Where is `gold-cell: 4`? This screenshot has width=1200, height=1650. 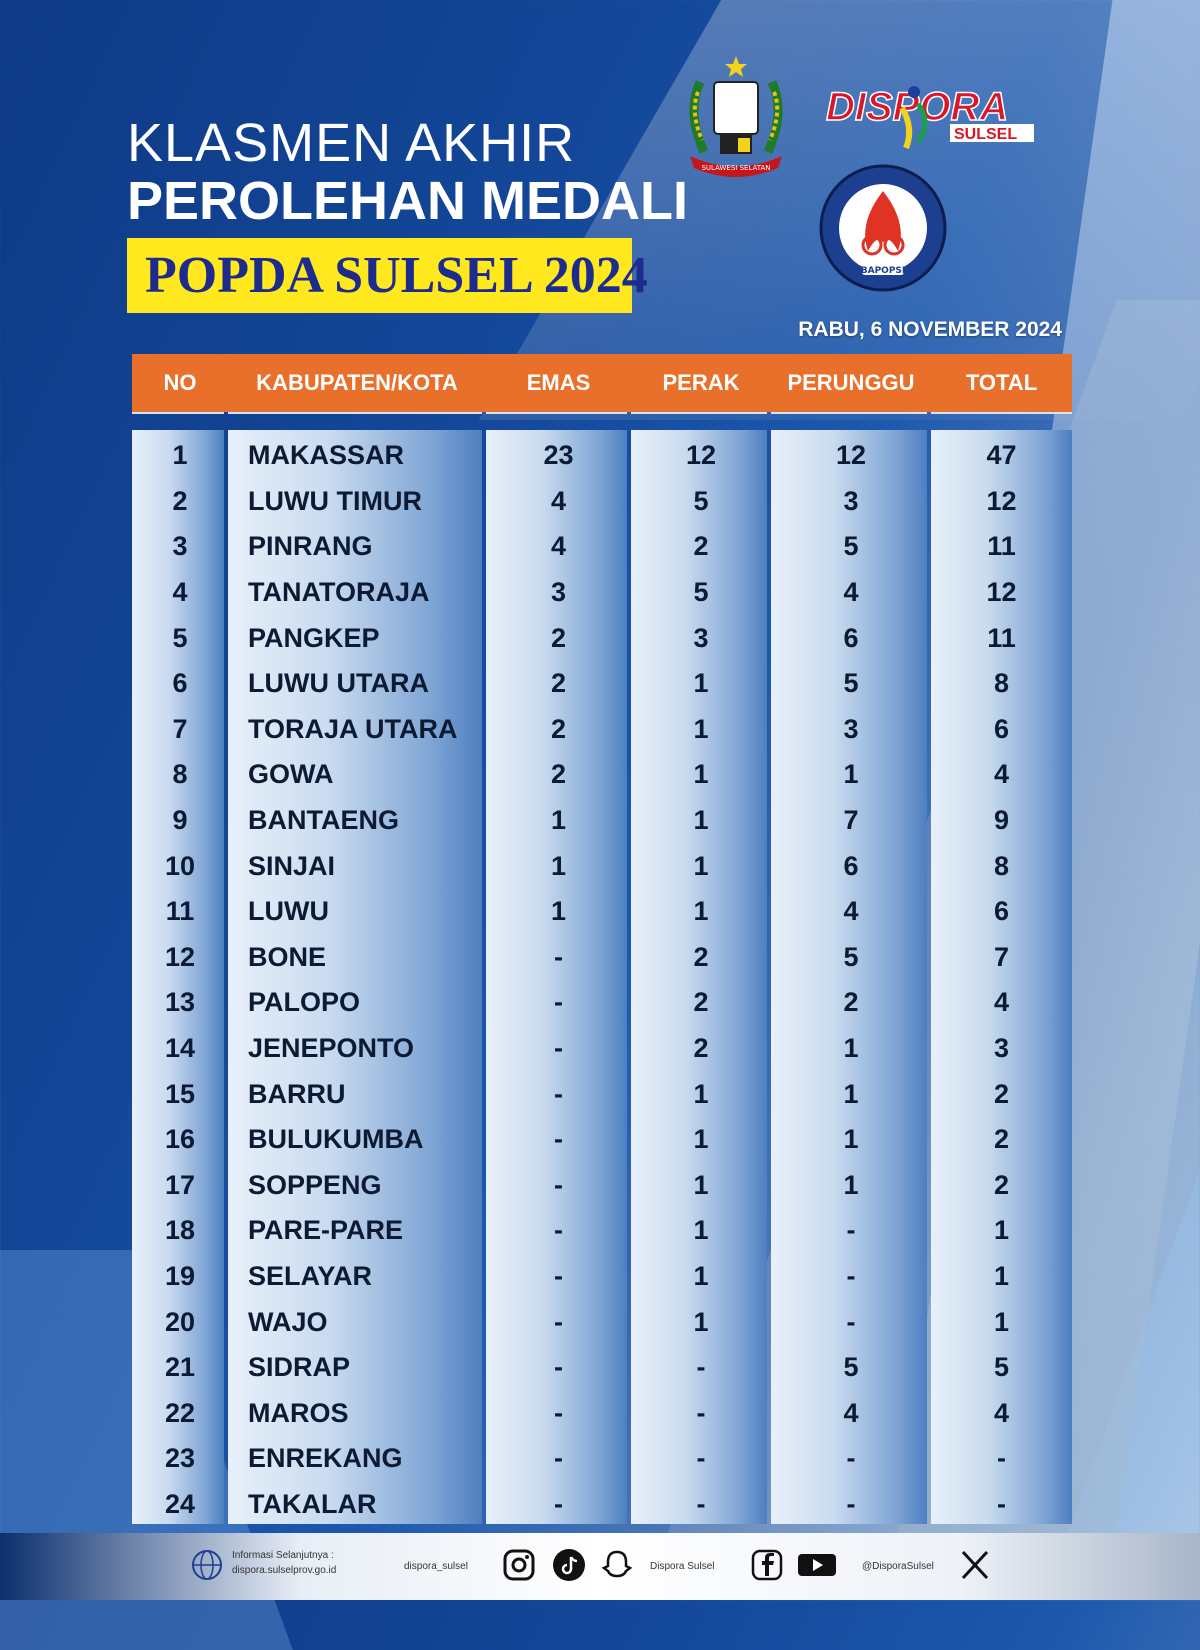
gold-cell: 4 is located at coordinates (558, 546).